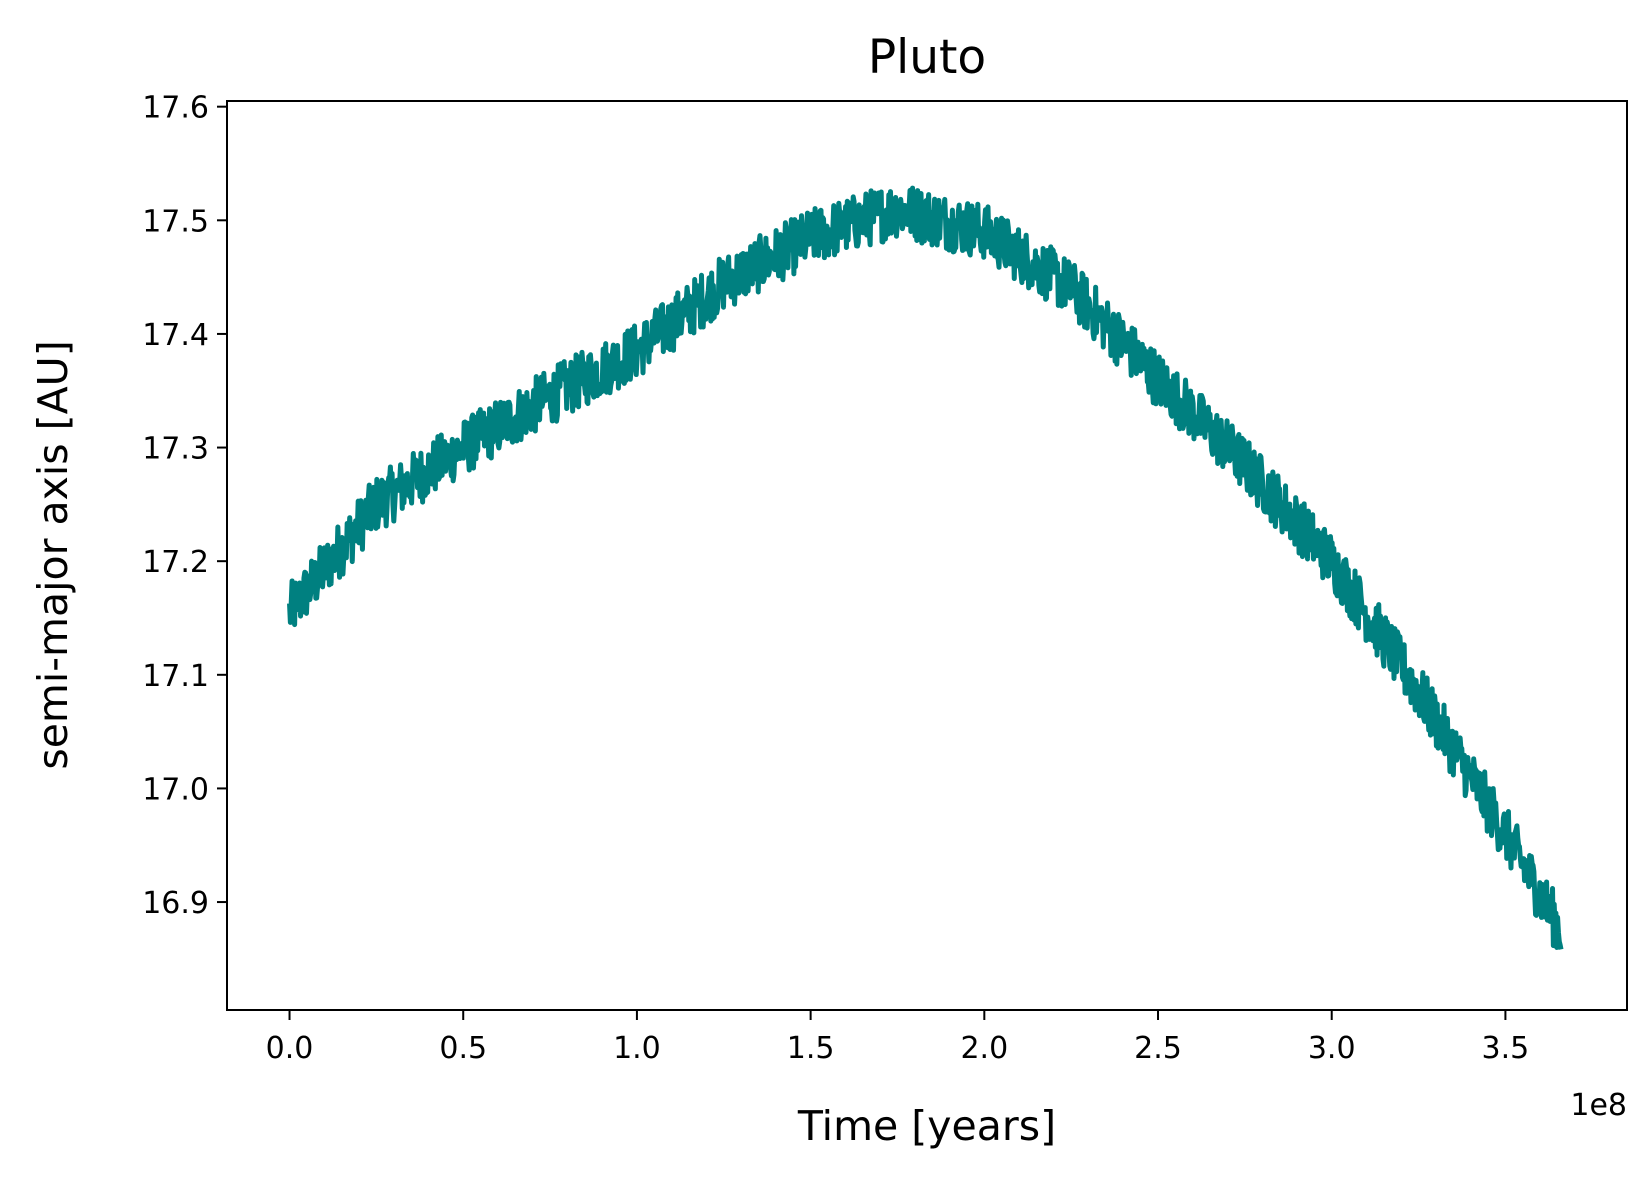 This screenshot has width=1650, height=1180. What do you see at coordinates (175, 789) in the screenshot?
I see `y-tick-label: 17.0` at bounding box center [175, 789].